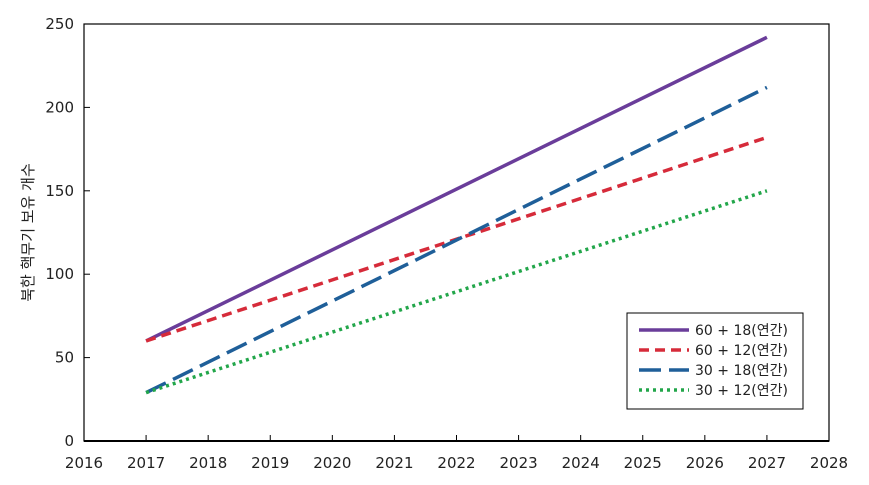  I want to click on y-axis-label-group: 북한 핵무기 보유 개수, so click(28, 232).